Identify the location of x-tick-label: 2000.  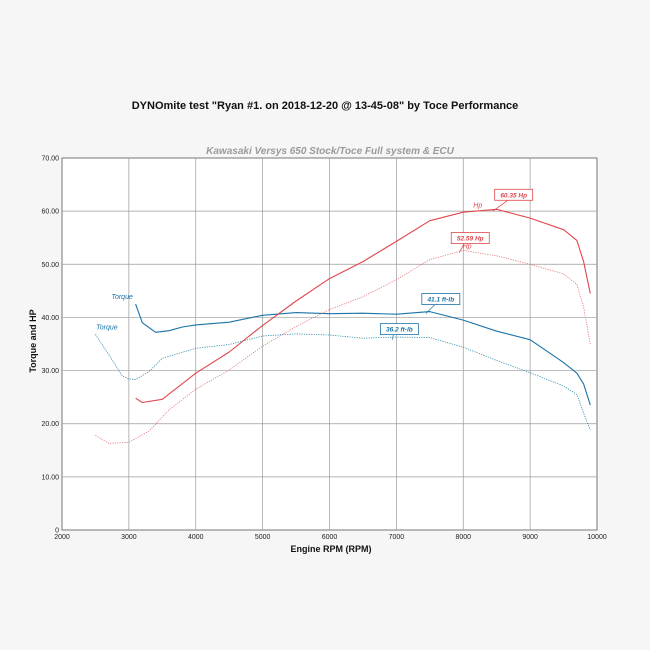
(62, 537).